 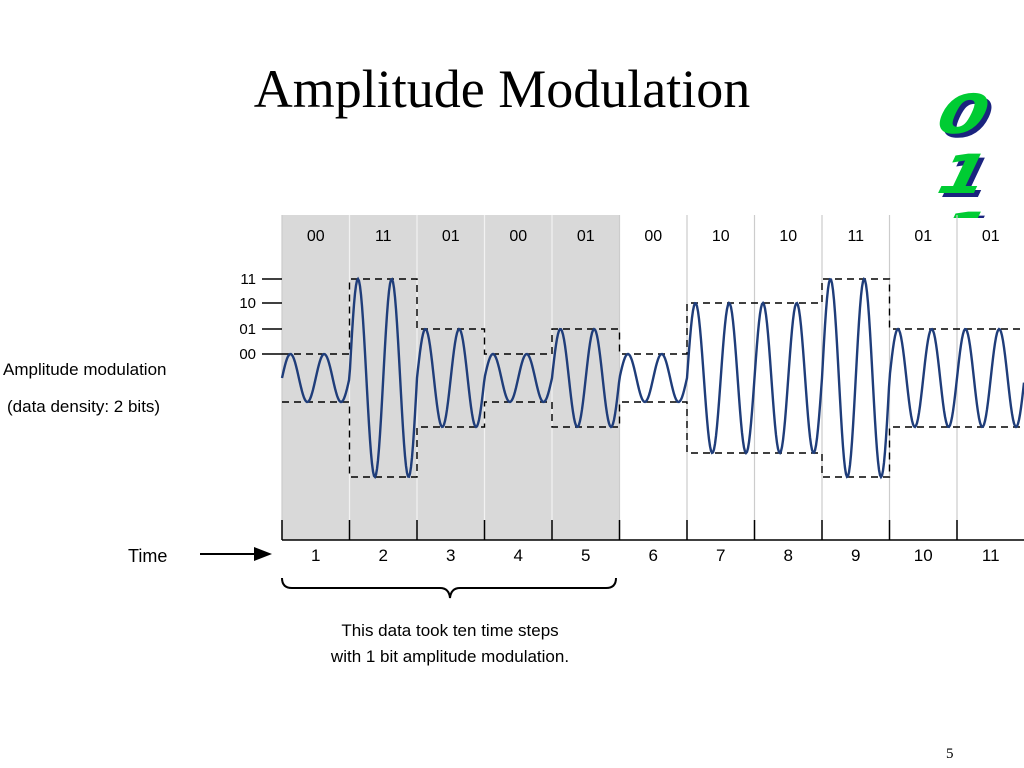 What do you see at coordinates (147, 556) in the screenshot?
I see `time-label: Time` at bounding box center [147, 556].